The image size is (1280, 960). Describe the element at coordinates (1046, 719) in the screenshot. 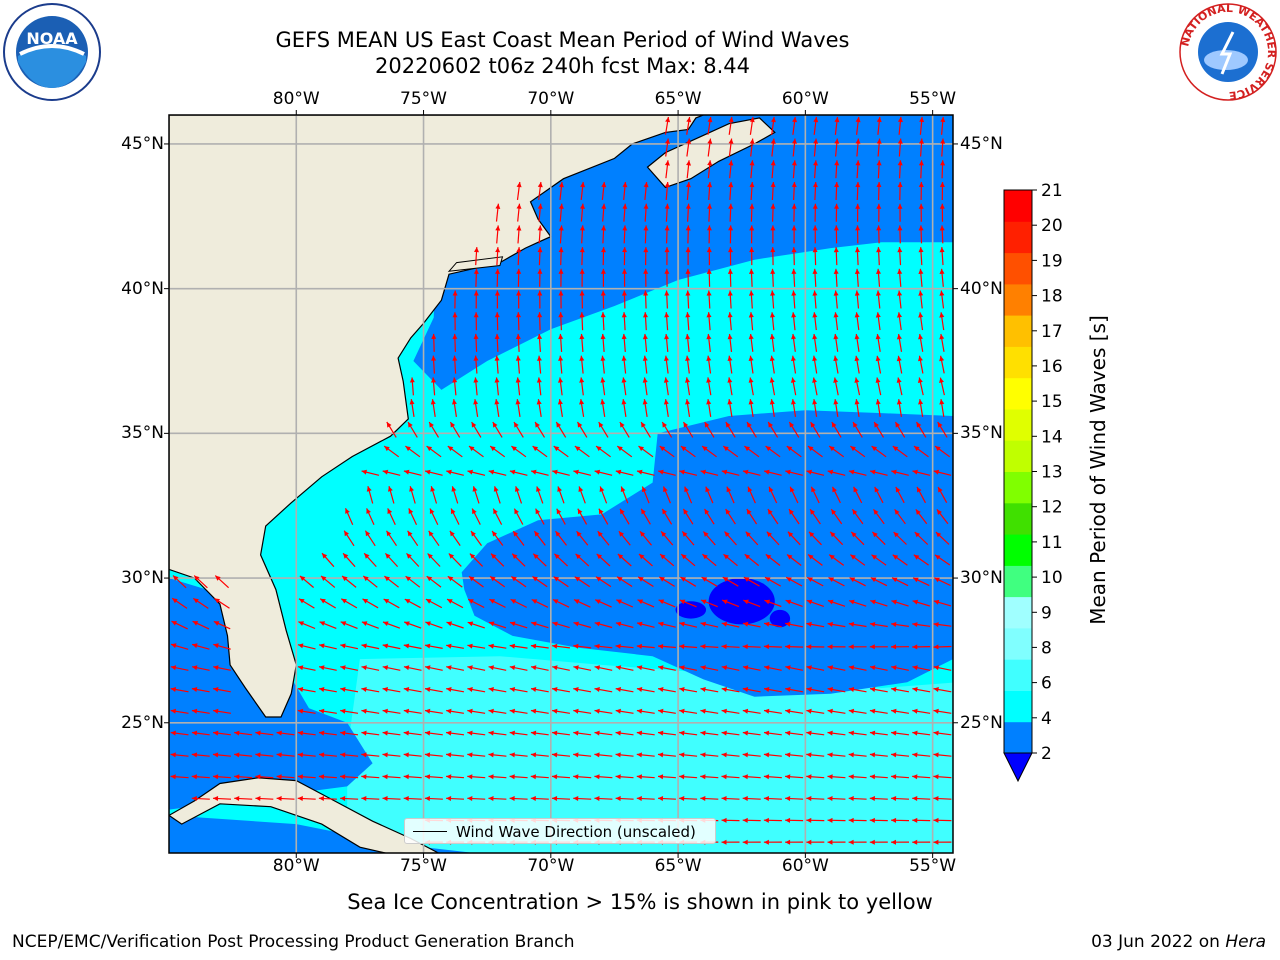

I see `colorbar-tick-label: 4` at that location.